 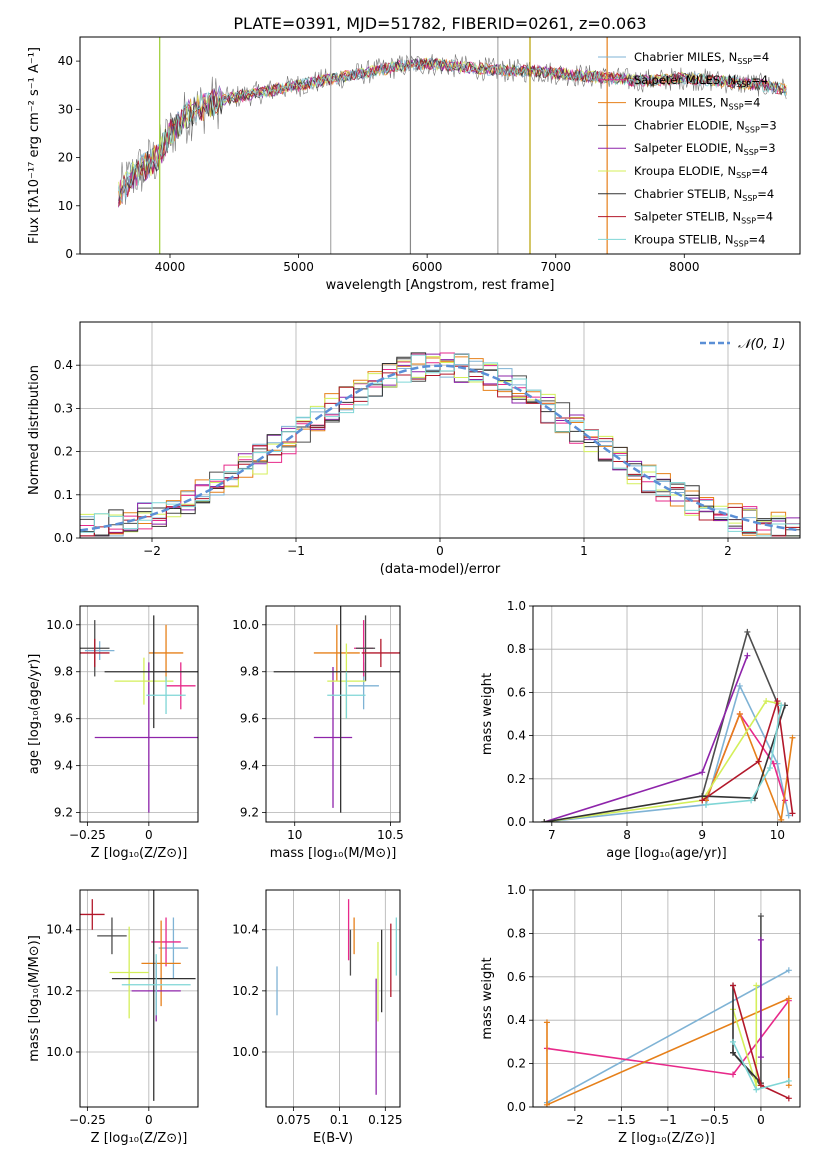 I want to click on legend-label: Chabrier ELODIE, NSSP=3, so click(x=705, y=126).